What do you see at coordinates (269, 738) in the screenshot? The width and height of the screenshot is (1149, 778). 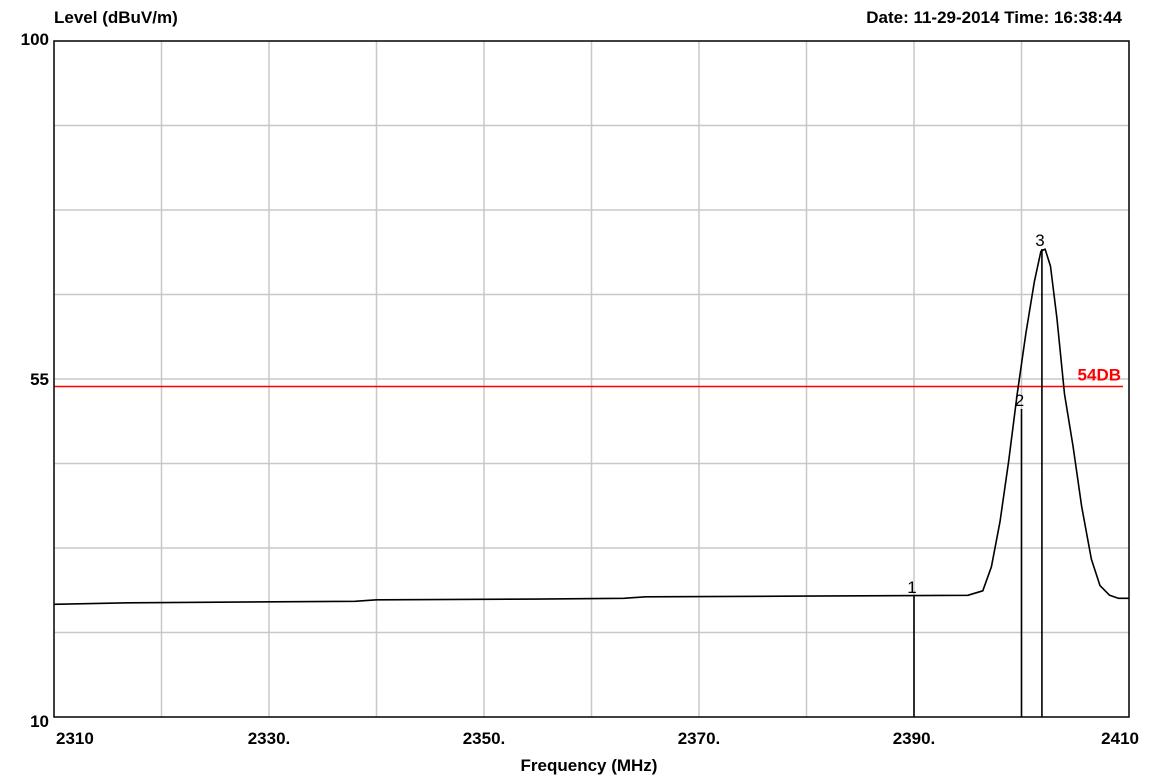 I see `x-tick-label: 2330.` at bounding box center [269, 738].